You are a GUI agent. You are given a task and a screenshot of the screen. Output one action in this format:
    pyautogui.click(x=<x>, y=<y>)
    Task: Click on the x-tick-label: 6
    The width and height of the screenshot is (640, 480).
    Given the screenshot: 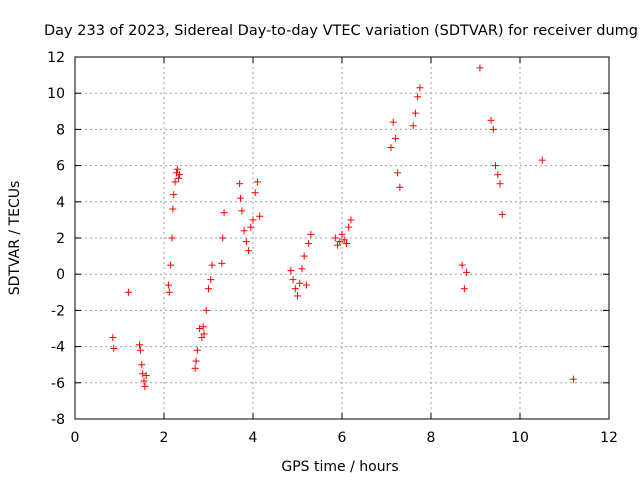 What is the action you would take?
    pyautogui.click(x=342, y=438)
    